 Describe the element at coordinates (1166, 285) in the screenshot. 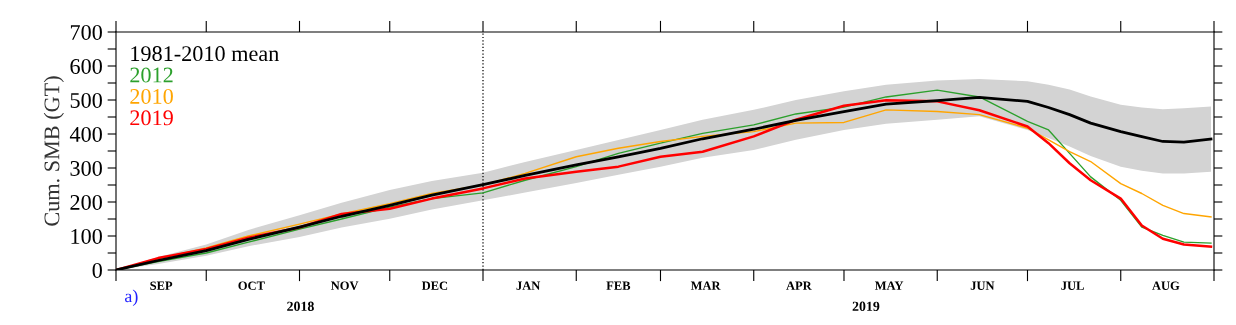

I see `x-tick-label: AUG` at that location.